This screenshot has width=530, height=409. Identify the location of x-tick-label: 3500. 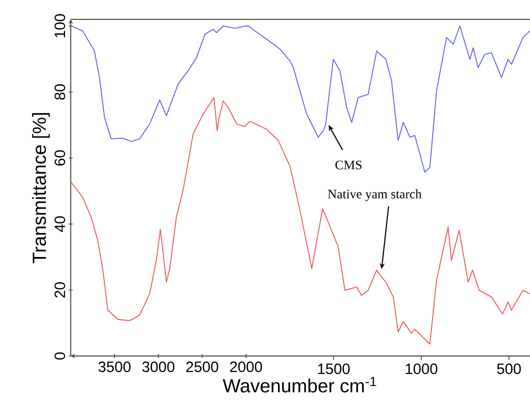
(114, 367).